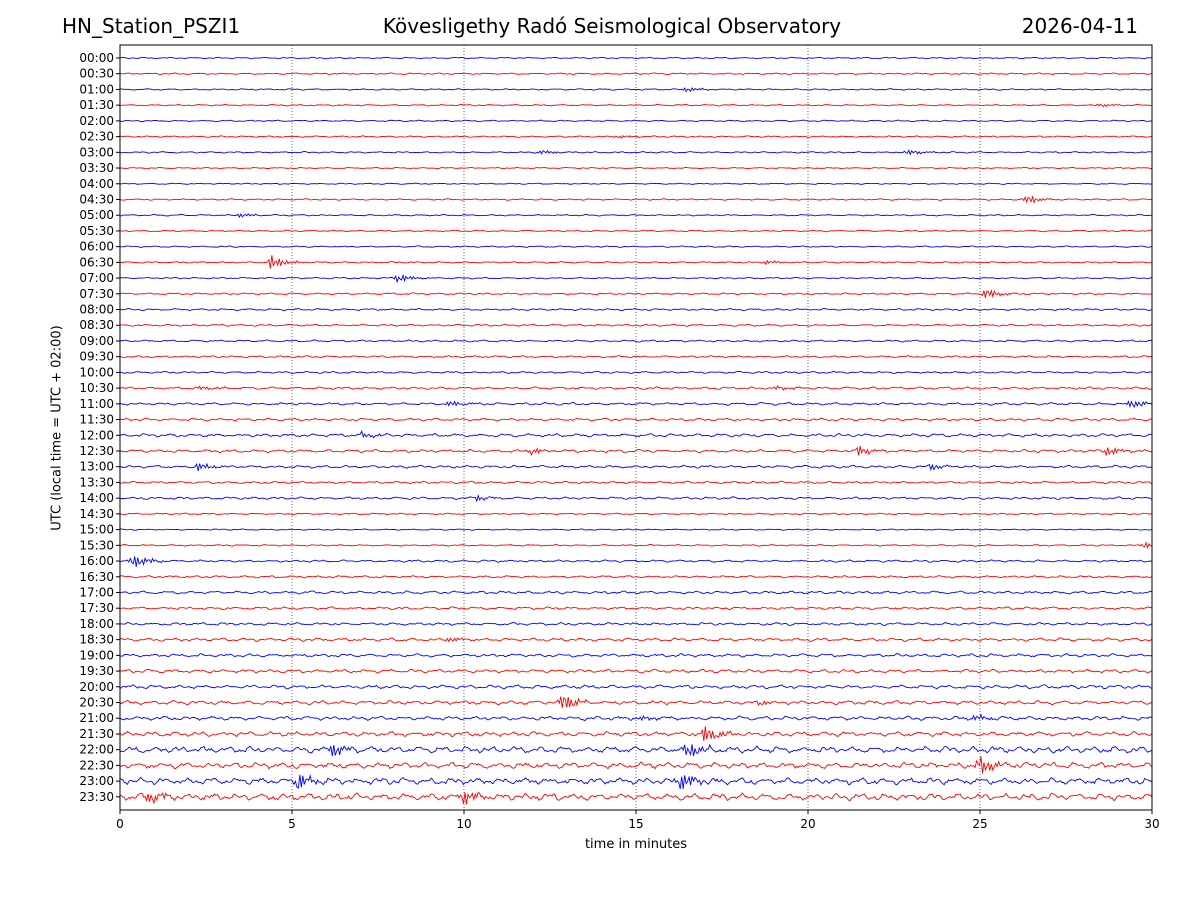 The image size is (1200, 900). Describe the element at coordinates (96, 718) in the screenshot. I see `y-tick-label: 21:00` at that location.